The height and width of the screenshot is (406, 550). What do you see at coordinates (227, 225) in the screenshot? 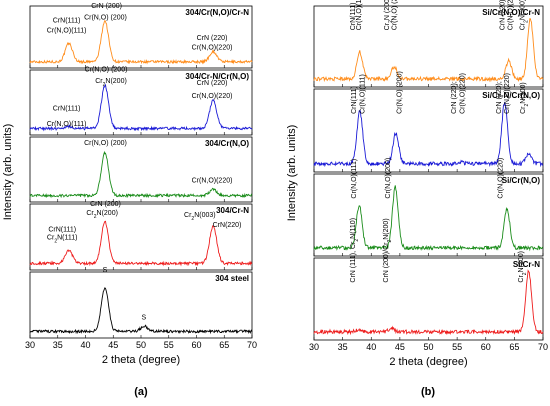
I see `peak-label: CrN(220)` at bounding box center [227, 225].